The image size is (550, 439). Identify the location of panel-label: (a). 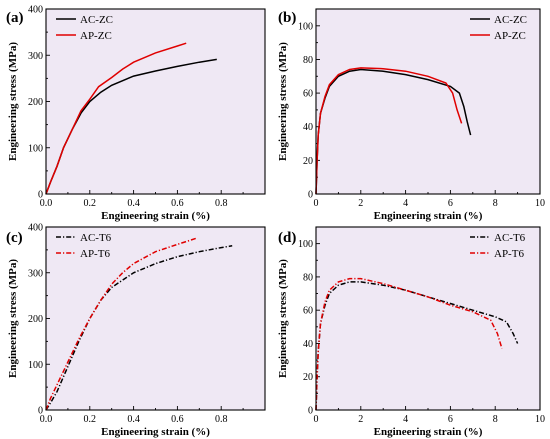
(15, 18).